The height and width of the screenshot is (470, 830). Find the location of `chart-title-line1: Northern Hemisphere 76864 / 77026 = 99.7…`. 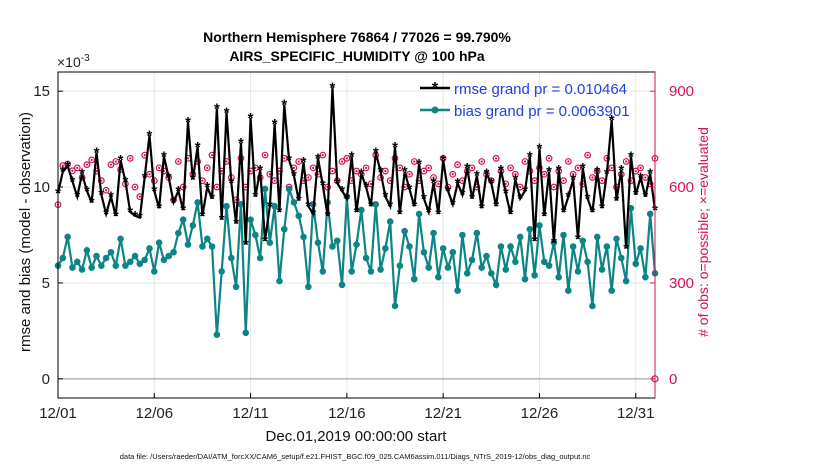

chart-title-line1: Northern Hemisphere 76864 / 77026 = 99.7… is located at coordinates (357, 37).